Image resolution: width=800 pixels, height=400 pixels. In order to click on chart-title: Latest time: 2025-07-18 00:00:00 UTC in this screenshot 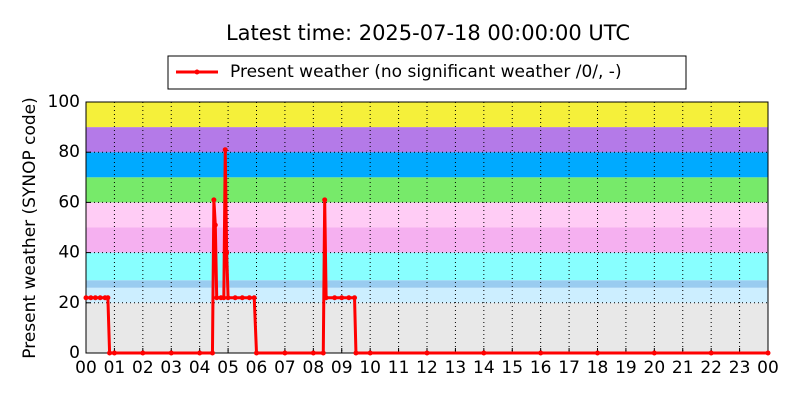, I will do `click(428, 33)`.